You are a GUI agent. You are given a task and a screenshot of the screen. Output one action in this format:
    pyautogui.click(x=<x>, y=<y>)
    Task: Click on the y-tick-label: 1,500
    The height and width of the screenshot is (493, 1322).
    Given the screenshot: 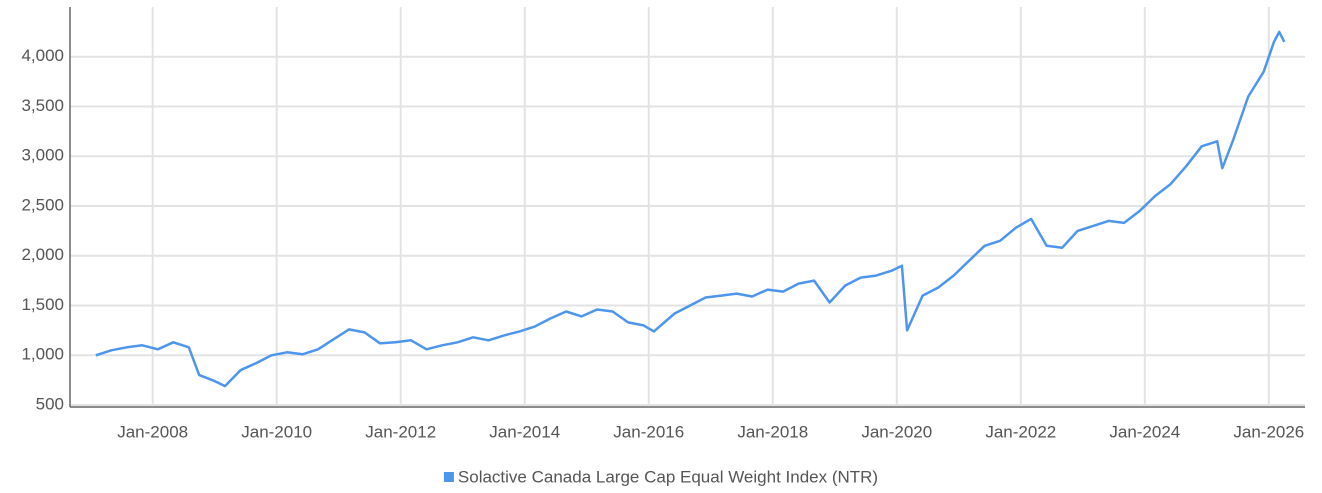 What is the action you would take?
    pyautogui.click(x=42, y=304)
    